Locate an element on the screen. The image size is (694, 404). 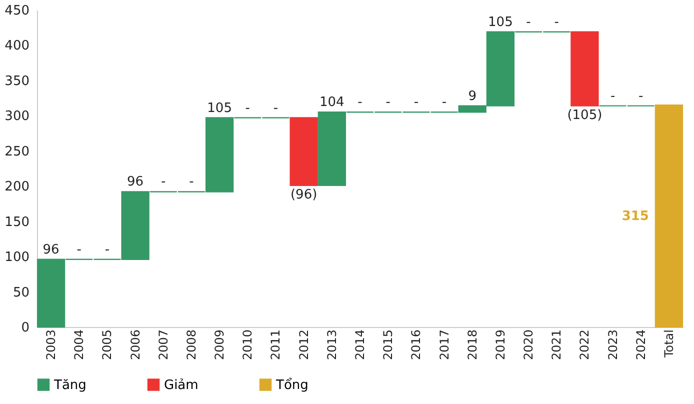
x-tick-label: 2003 is located at coordinates (51, 345).